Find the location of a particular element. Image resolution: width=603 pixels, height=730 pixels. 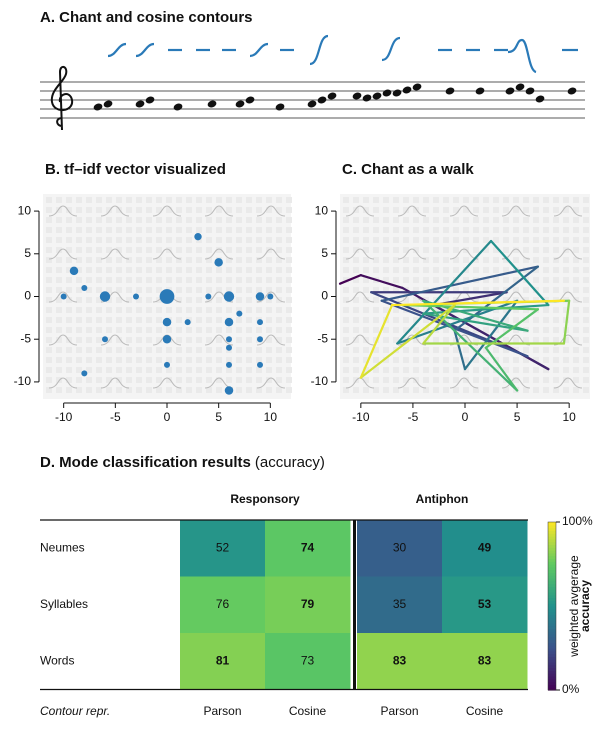

y-tick-label: 5 is located at coordinates (27, 253).